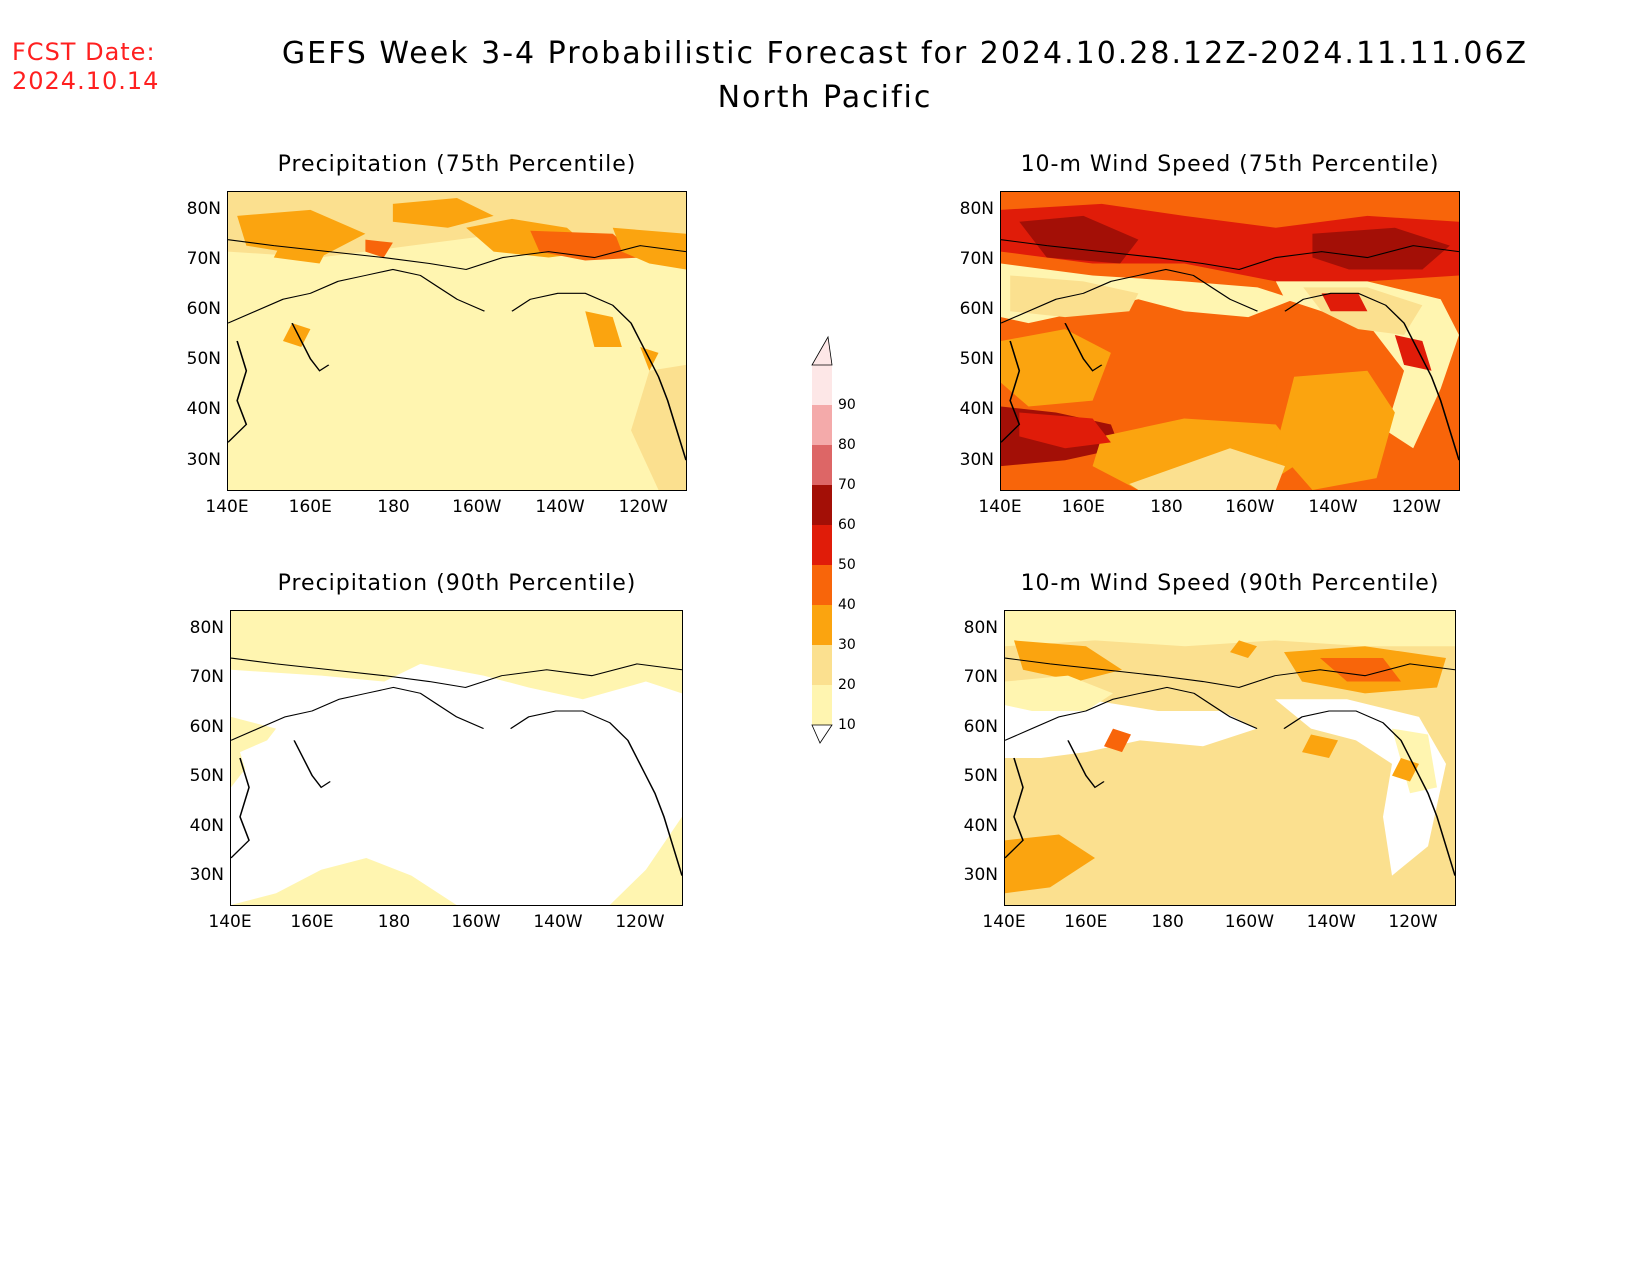 This screenshot has width=1650, height=1275. I want to click on colorbar-level-label: 10, so click(847, 725).